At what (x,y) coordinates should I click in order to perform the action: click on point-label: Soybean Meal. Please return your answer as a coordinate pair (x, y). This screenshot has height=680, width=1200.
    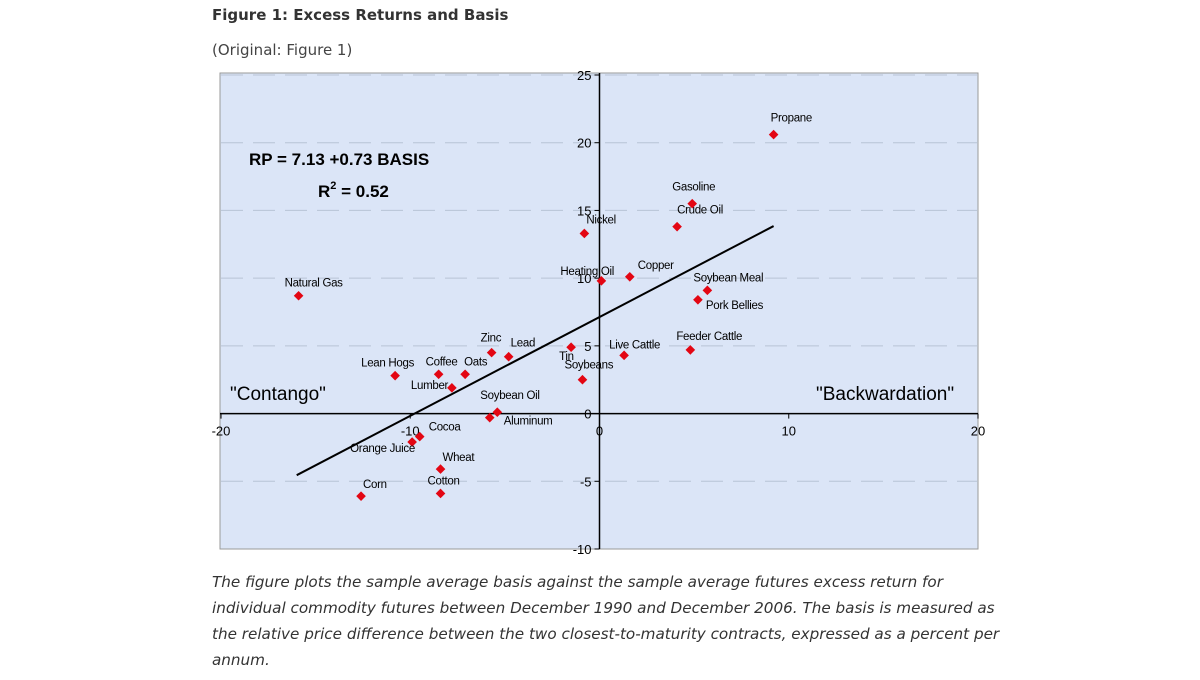
    Looking at the image, I should click on (728, 278).